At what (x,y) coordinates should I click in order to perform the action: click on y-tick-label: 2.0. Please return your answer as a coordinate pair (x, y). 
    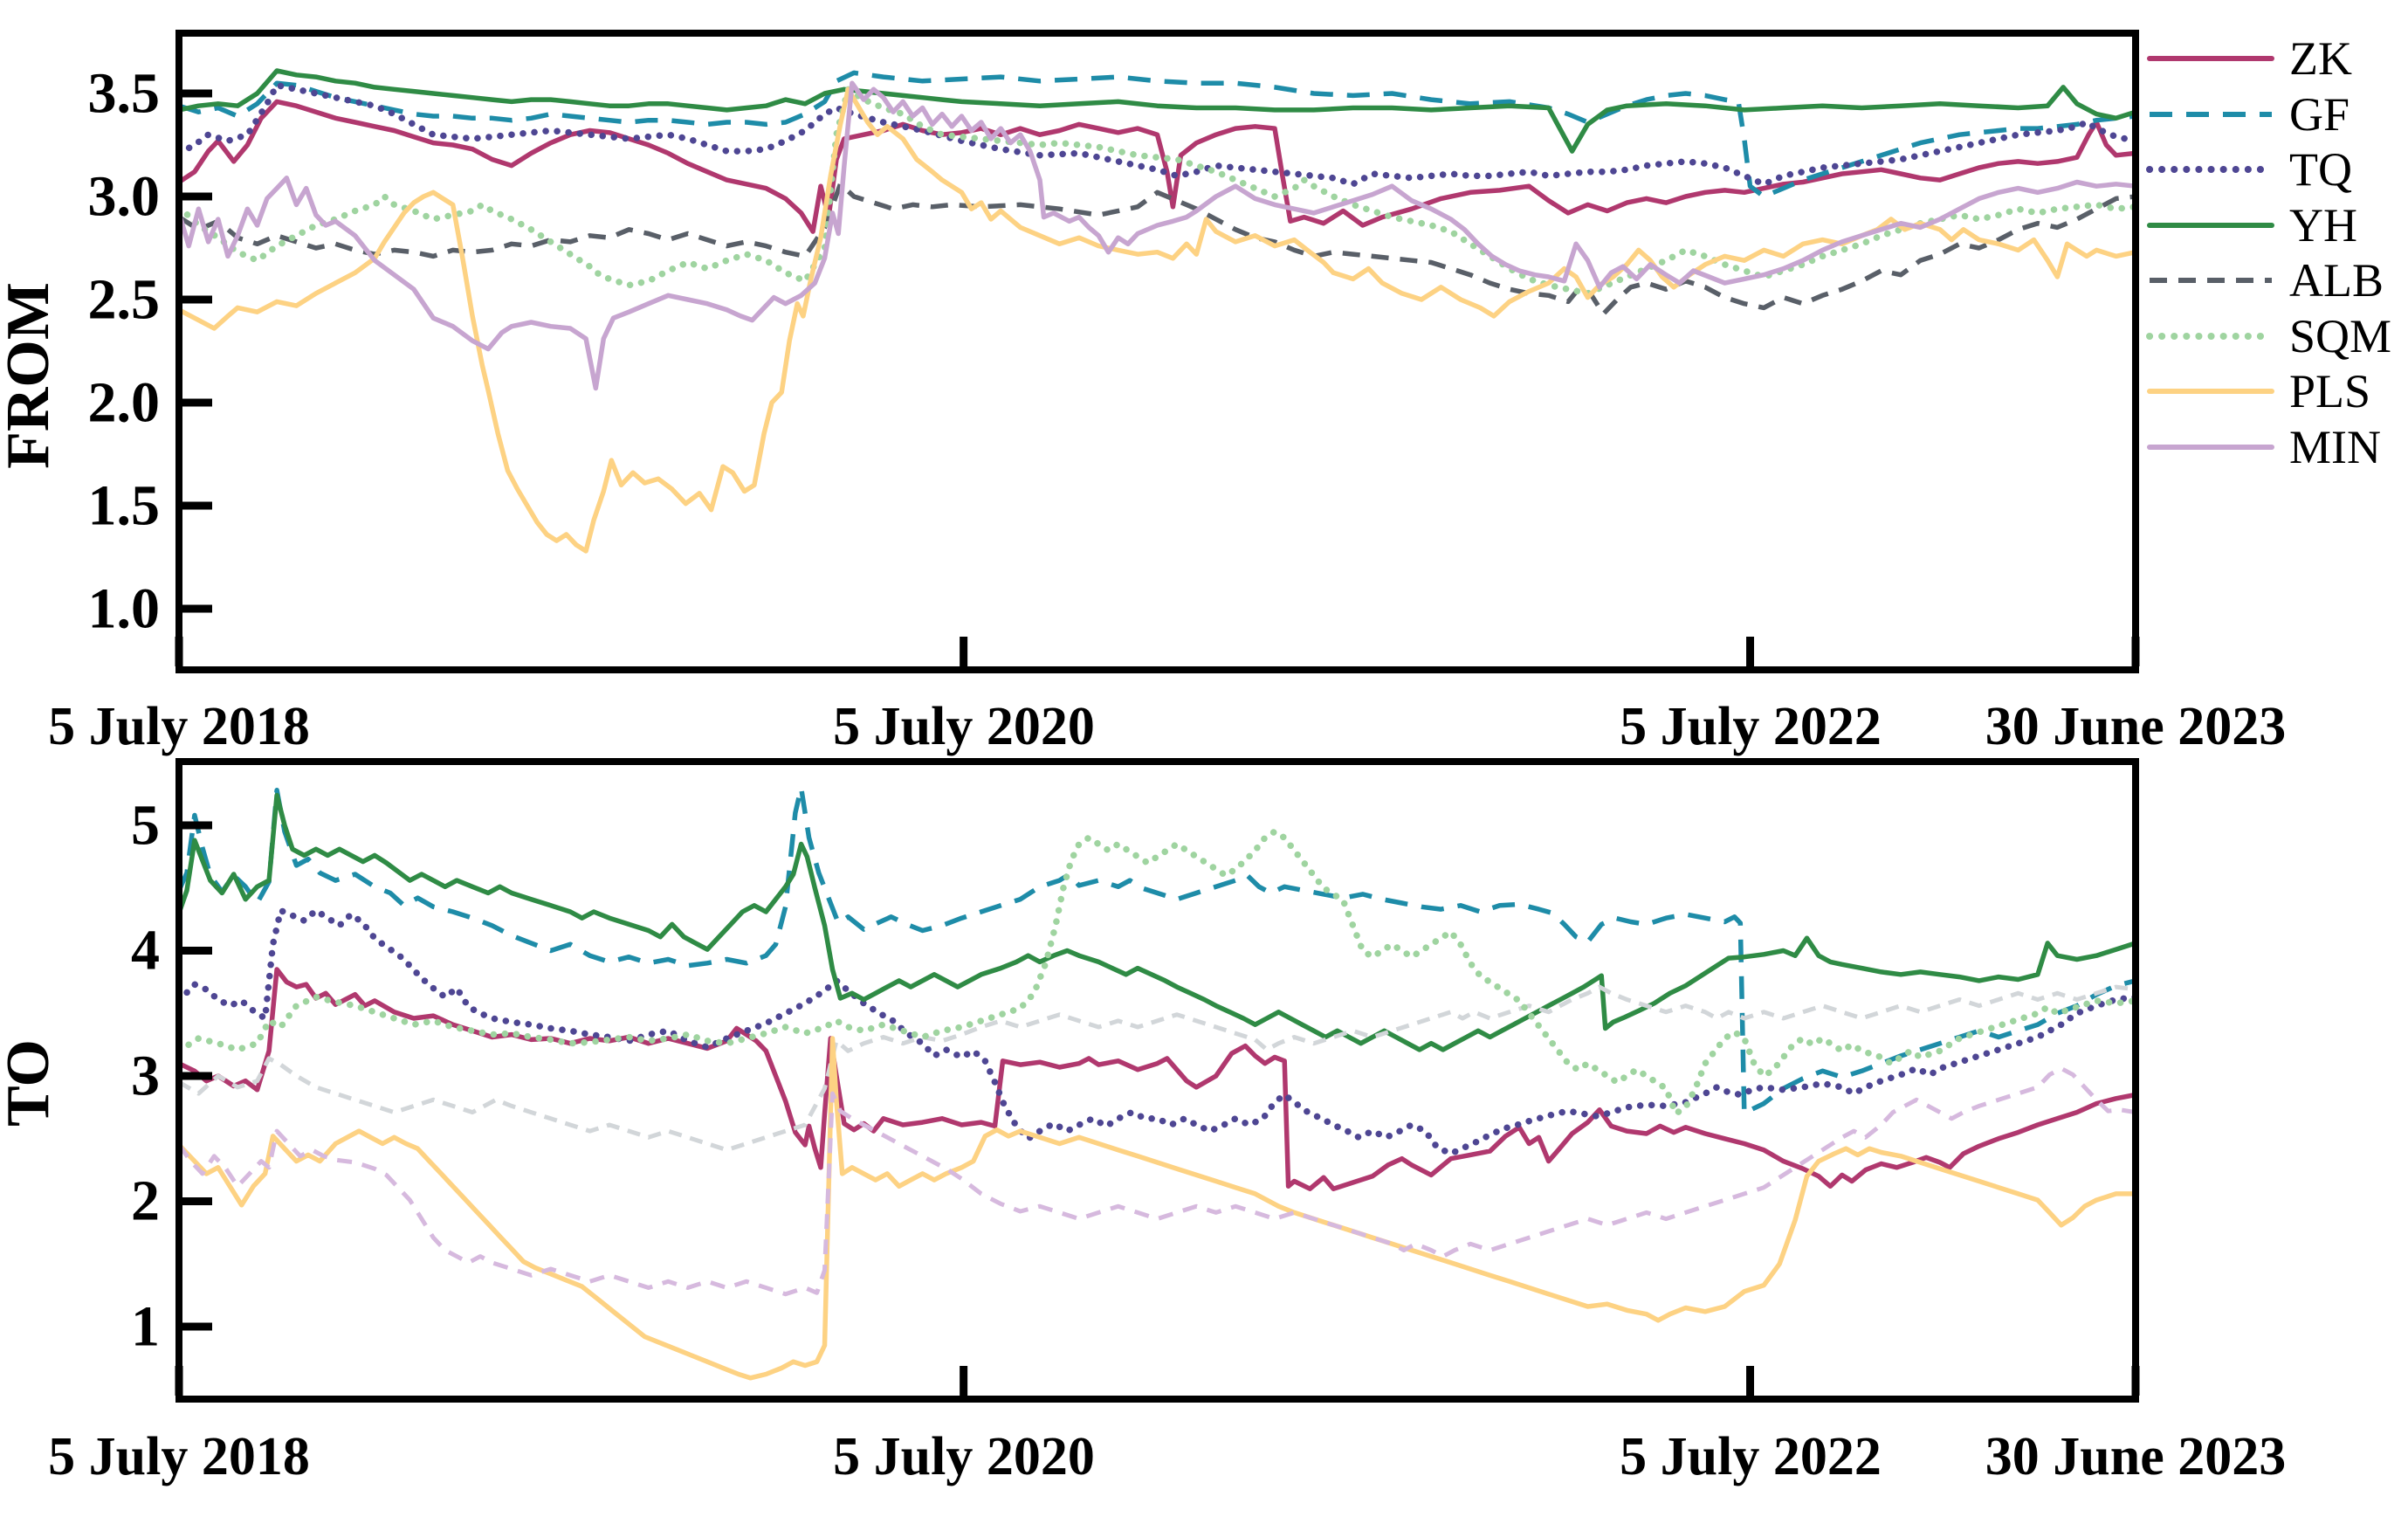
    Looking at the image, I should click on (124, 403).